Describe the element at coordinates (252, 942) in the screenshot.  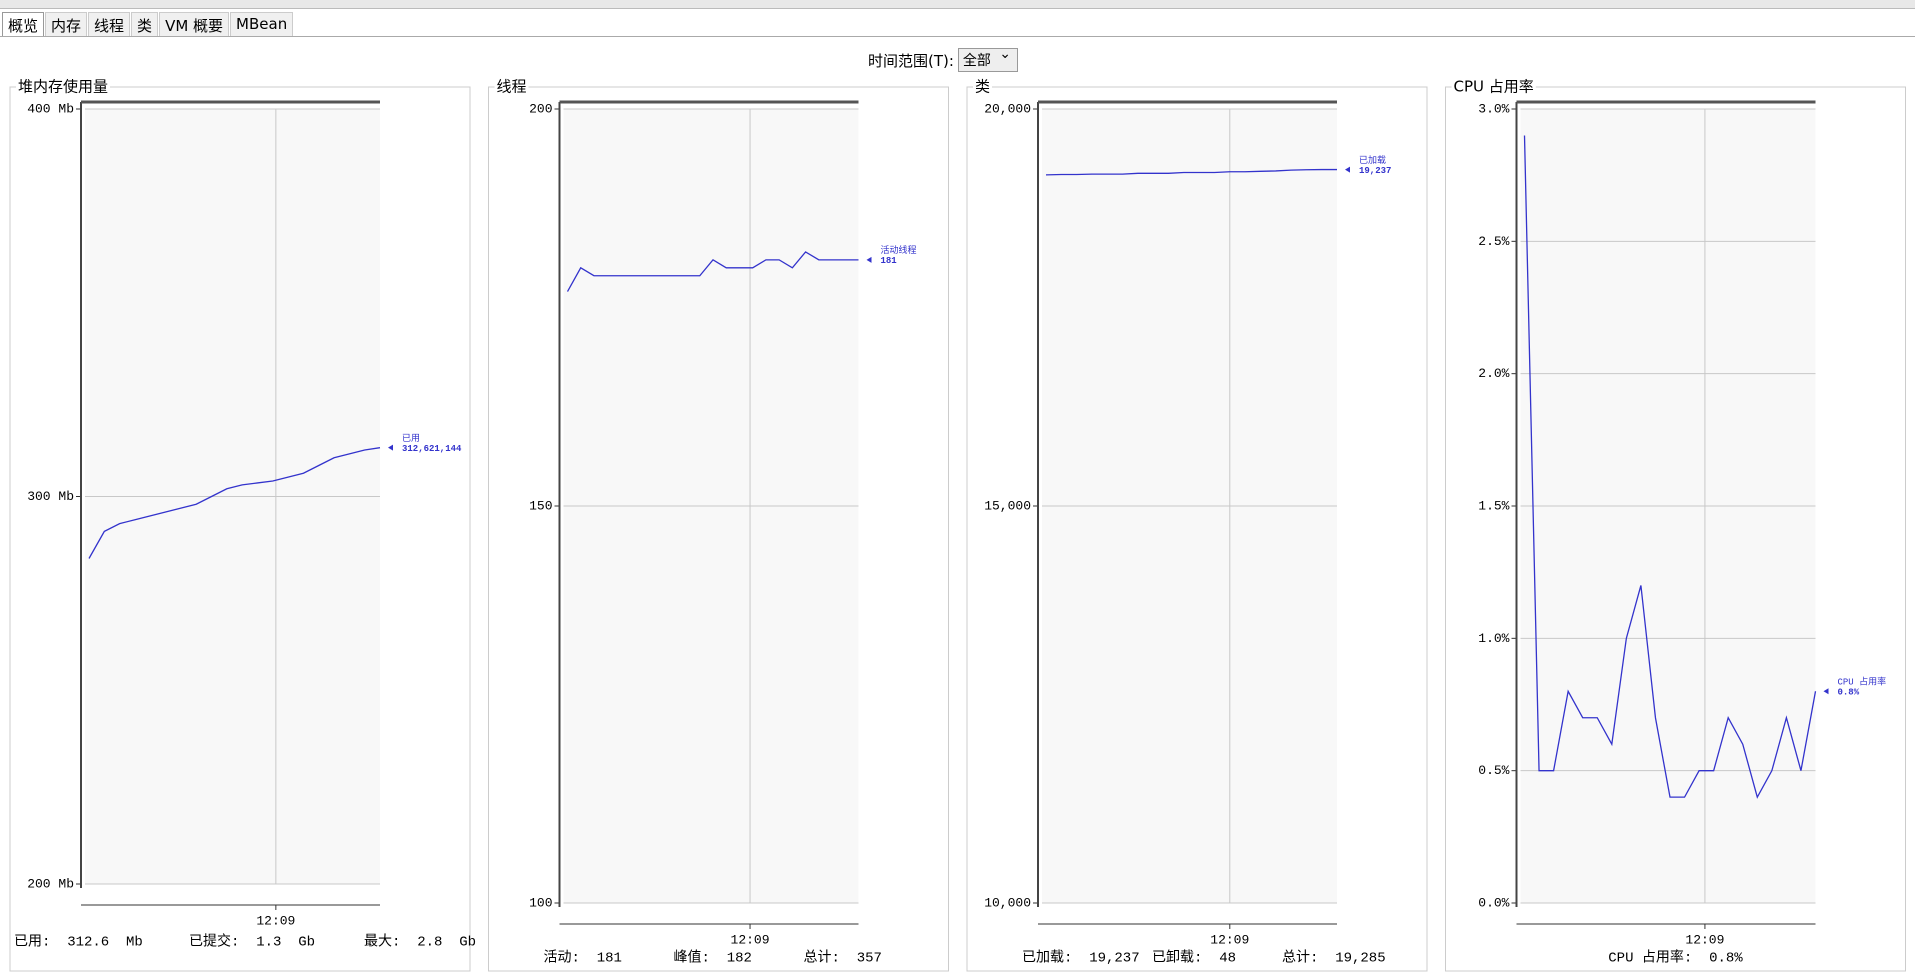
I see `footer-stat: 已提交: 1.3 Gb` at that location.